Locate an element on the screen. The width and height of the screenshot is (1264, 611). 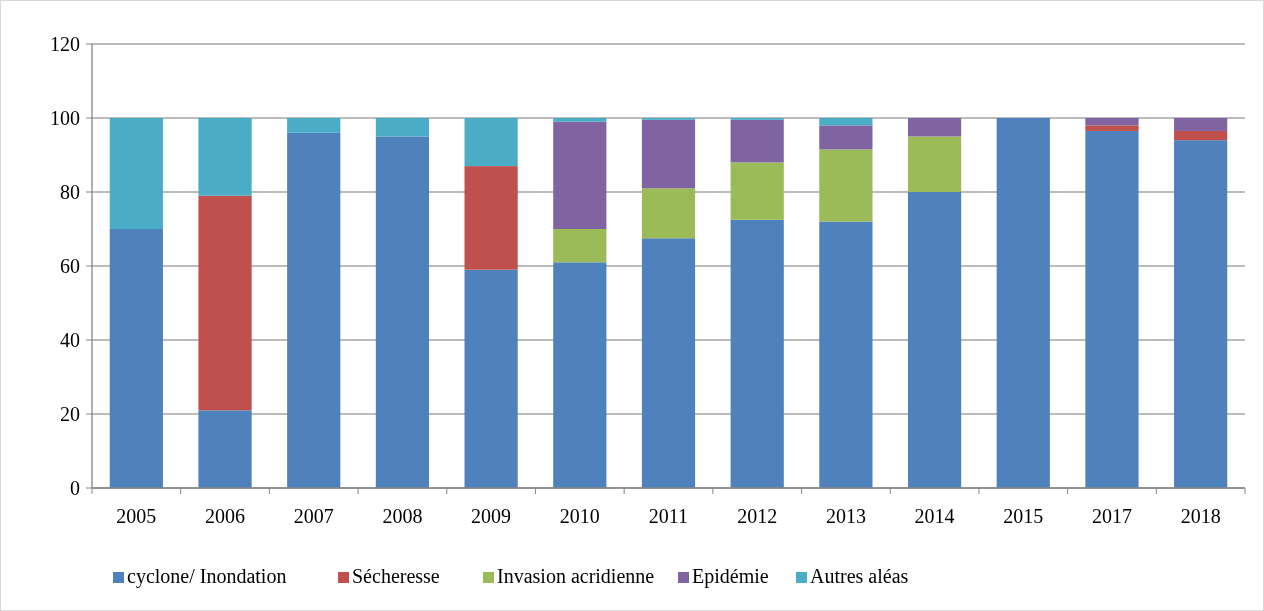
x-tick-label: 2014 is located at coordinates (934, 516).